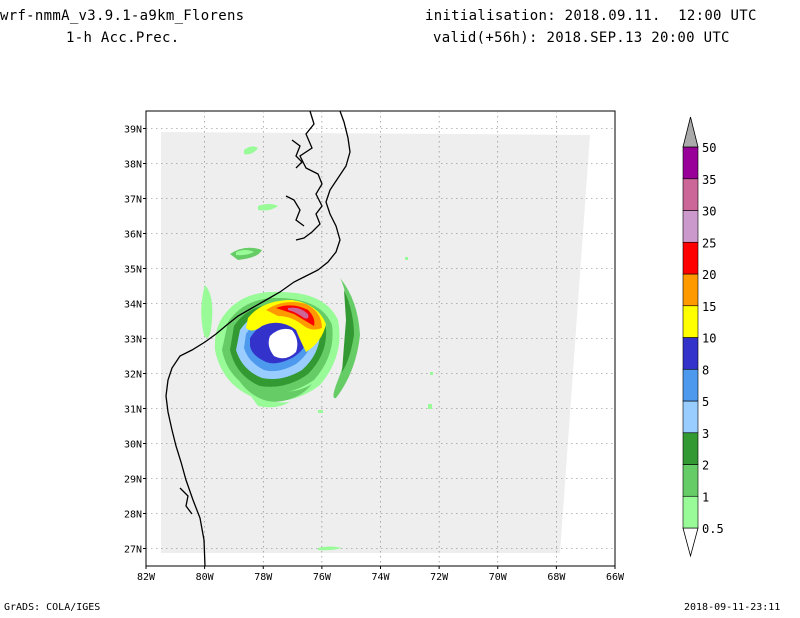 The width and height of the screenshot is (800, 618). I want to click on lon-tick-label: 76W, so click(322, 577).